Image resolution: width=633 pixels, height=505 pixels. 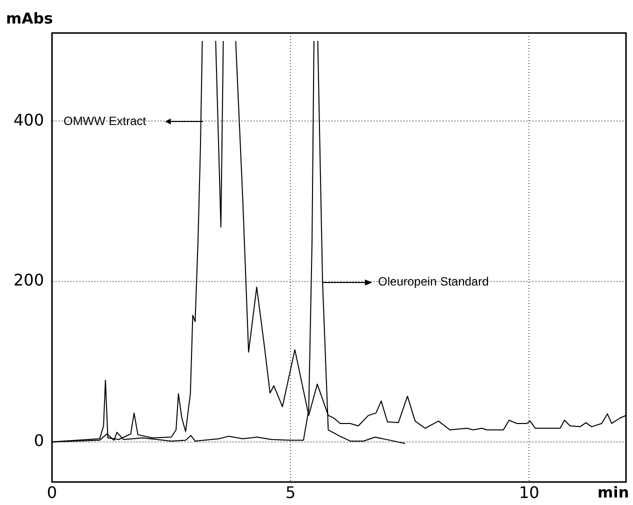 What do you see at coordinates (433, 281) in the screenshot?
I see `annotation: Oleuropein Standard` at bounding box center [433, 281].